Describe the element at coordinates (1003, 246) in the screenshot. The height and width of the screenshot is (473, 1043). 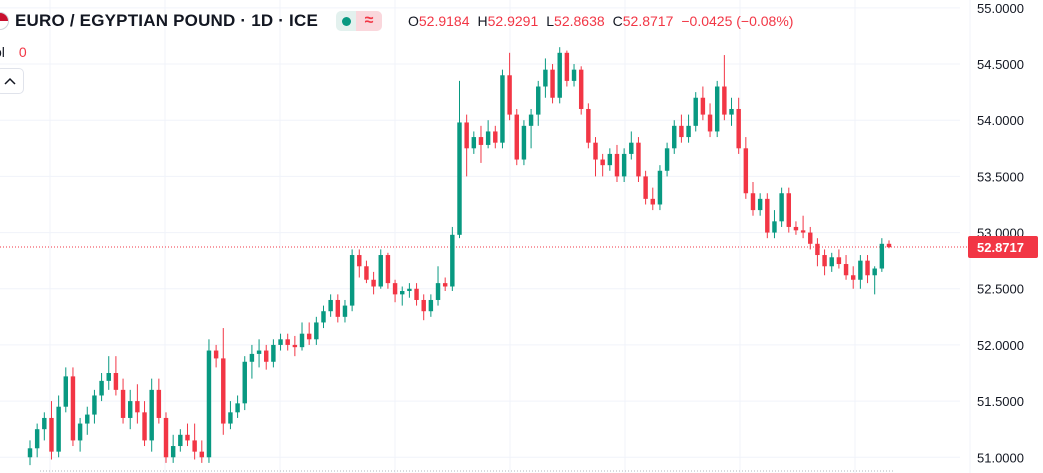
I see `last-price-tag-bg` at that location.